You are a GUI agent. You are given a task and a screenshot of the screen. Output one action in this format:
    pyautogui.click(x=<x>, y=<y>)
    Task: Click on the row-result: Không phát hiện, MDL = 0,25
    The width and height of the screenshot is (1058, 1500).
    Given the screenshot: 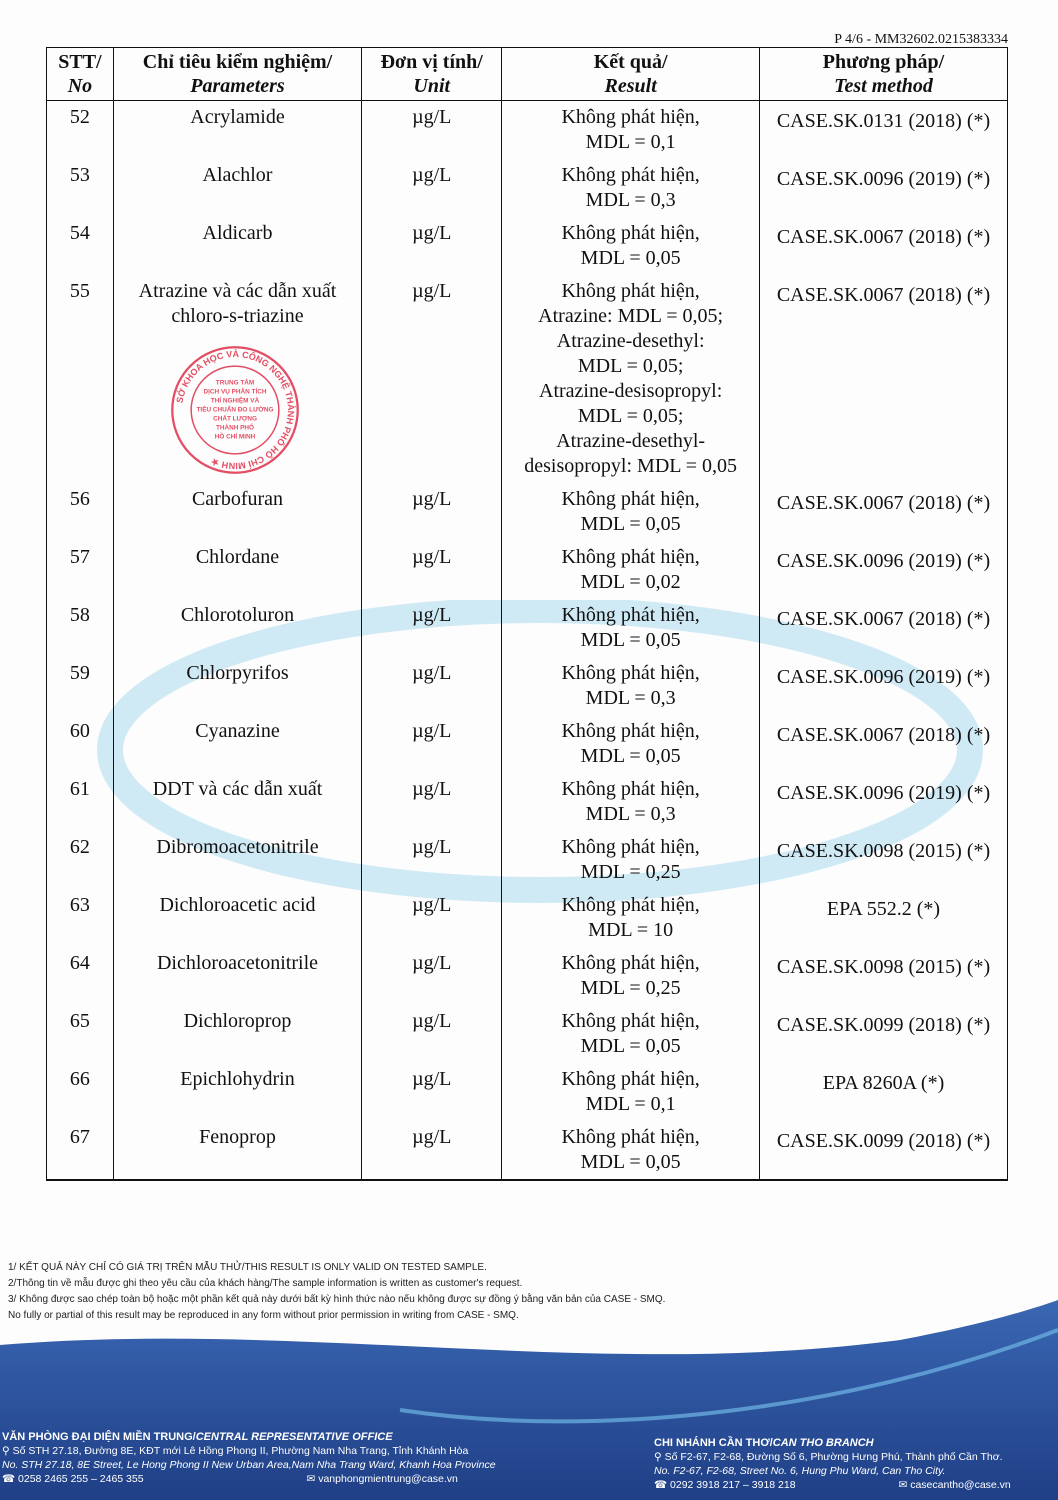 What is the action you would take?
    pyautogui.click(x=630, y=860)
    